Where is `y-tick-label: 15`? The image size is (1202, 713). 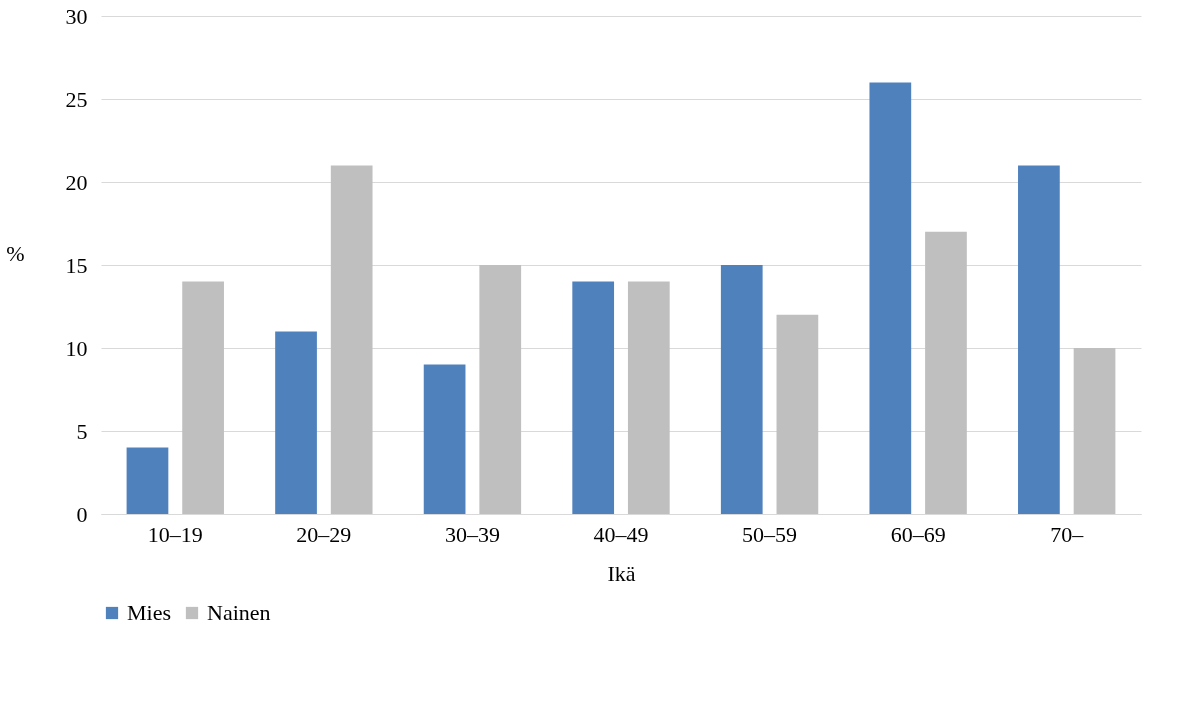 y-tick-label: 15 is located at coordinates (76, 265).